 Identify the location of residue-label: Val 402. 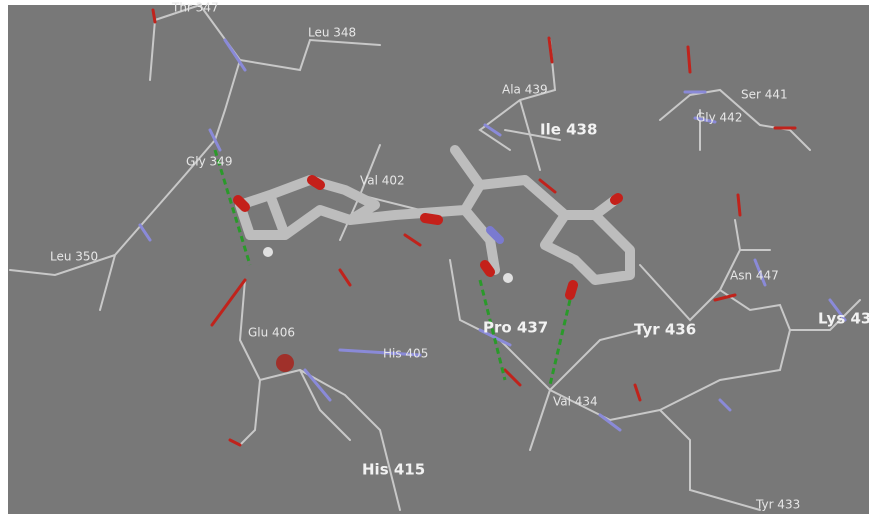
(382, 181).